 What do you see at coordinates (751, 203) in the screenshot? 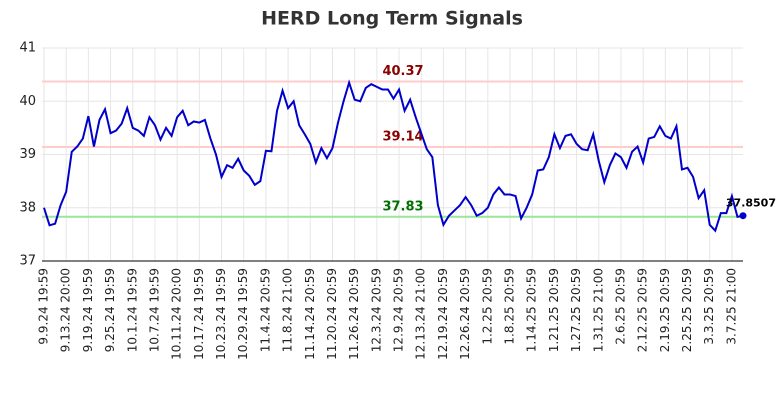
I see `last-value-label: 37.8507` at bounding box center [751, 203].